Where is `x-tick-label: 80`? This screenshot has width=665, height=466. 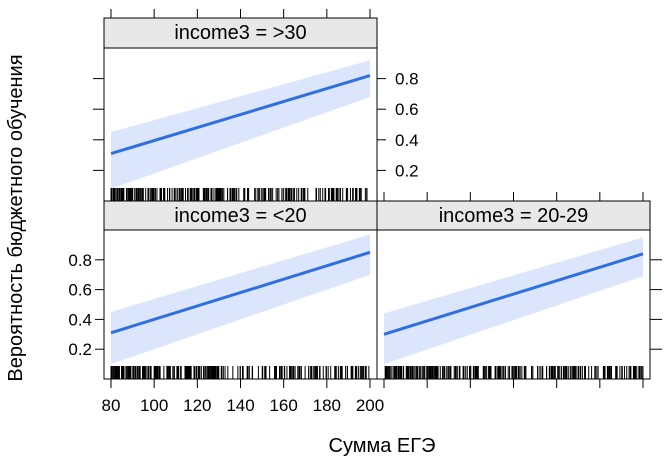 x-tick-label: 80 is located at coordinates (111, 405).